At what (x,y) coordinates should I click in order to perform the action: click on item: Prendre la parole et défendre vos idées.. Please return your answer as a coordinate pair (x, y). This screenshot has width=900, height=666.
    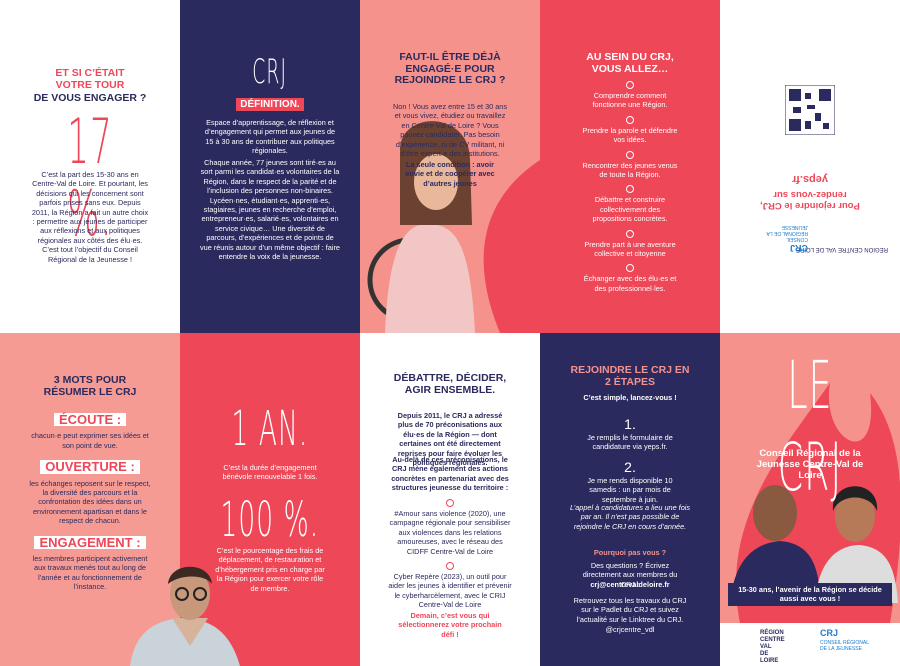
    Looking at the image, I should click on (630, 135).